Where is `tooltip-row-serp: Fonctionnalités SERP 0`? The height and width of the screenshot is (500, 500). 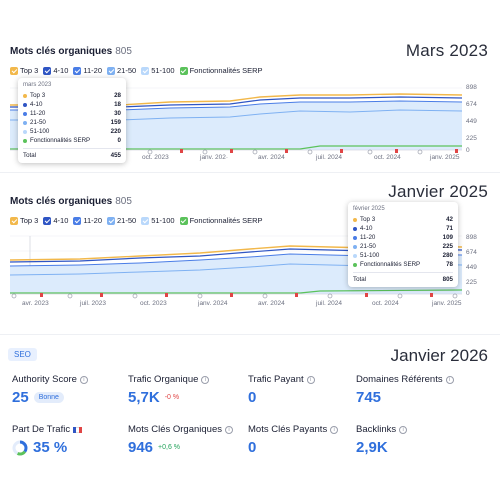
tooltip-row-serp: Fonctionnalités SERP 0 is located at coordinates (72, 140).